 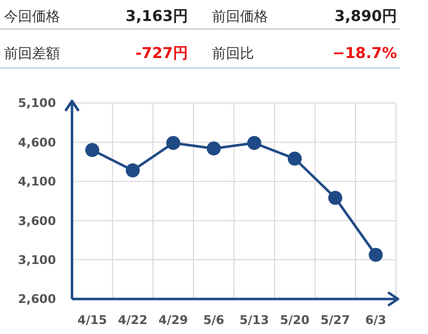 What do you see at coordinates (157, 16) in the screenshot?
I see `text: 3,163円` at bounding box center [157, 16].